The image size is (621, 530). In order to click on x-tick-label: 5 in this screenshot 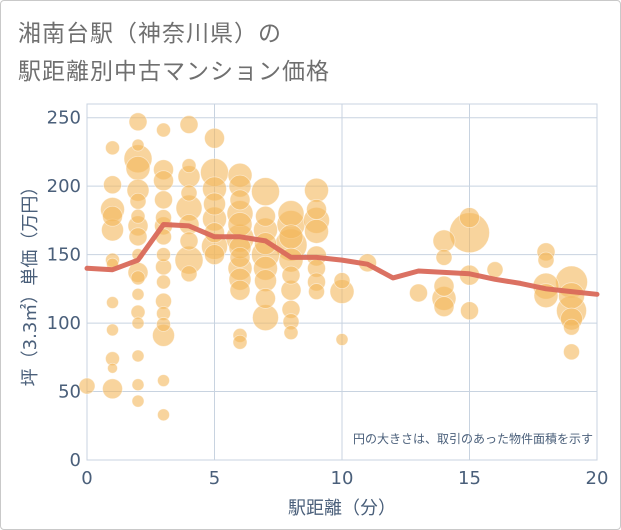, I will do `click(214, 478)`.